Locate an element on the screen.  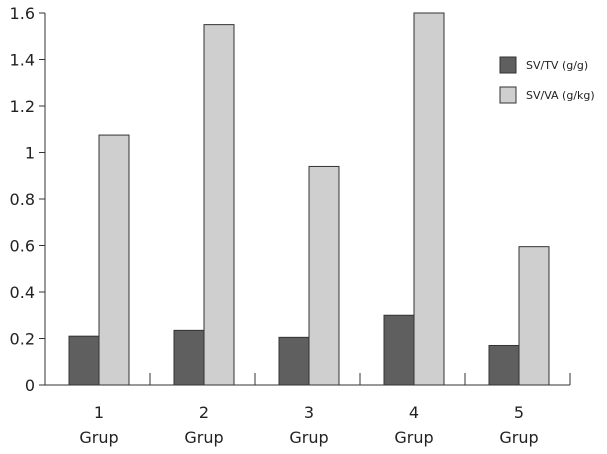
y-tick-label: 1 is located at coordinates (30, 153).